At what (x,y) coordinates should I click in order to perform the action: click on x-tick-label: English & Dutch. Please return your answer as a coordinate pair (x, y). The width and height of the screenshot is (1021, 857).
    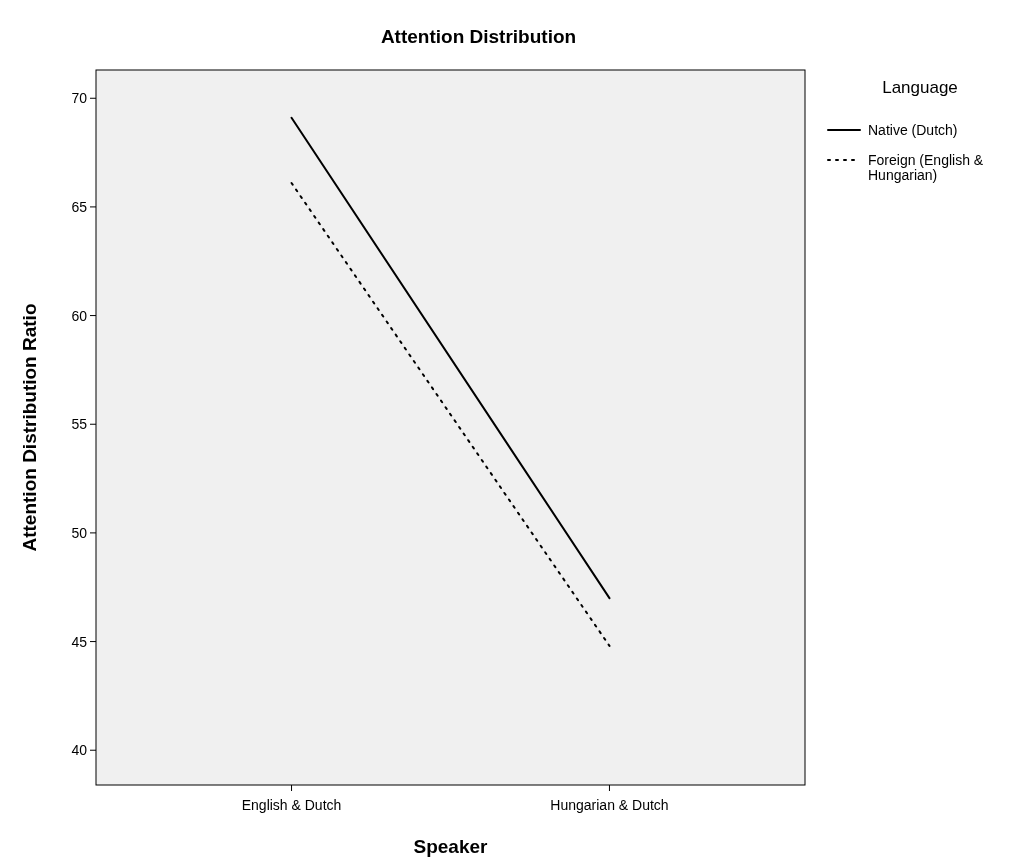
    Looking at the image, I should click on (291, 805).